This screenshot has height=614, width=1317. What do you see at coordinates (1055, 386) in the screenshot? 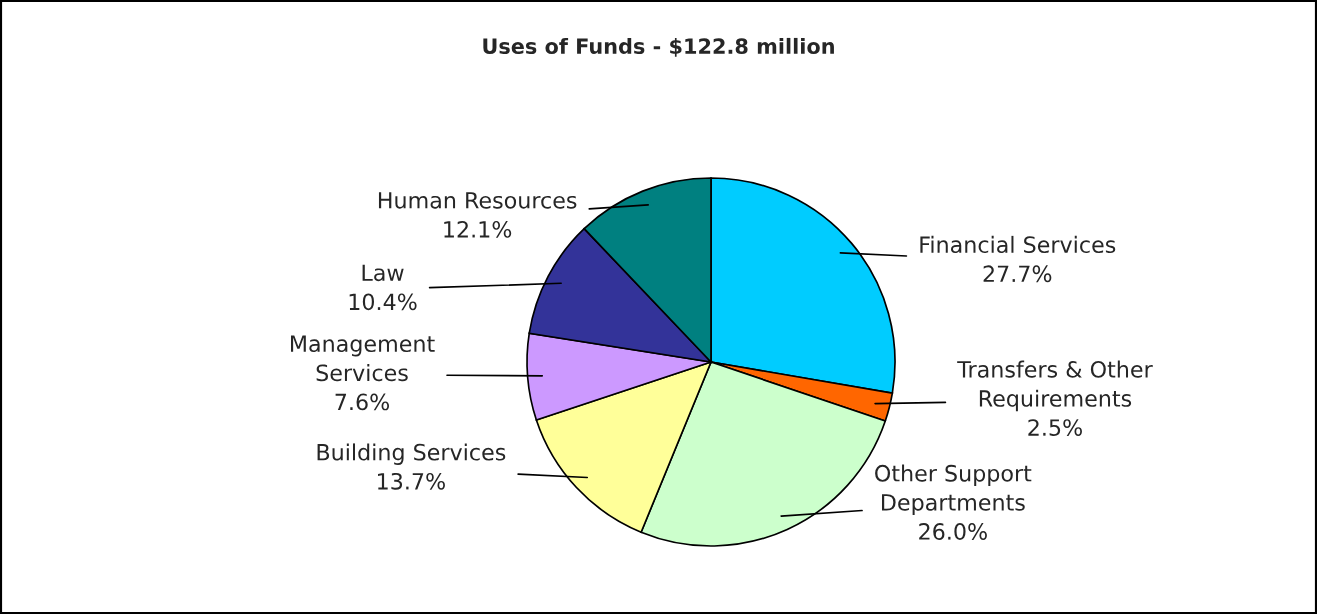
I see `slice-label: Transfers & Other Requirements` at bounding box center [1055, 386].